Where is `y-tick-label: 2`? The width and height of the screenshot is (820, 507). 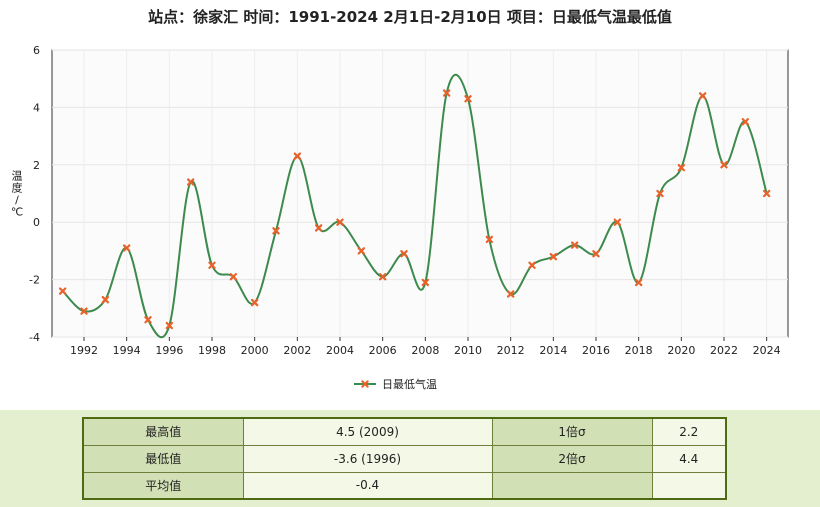 y-tick-label: 2 is located at coordinates (36, 165).